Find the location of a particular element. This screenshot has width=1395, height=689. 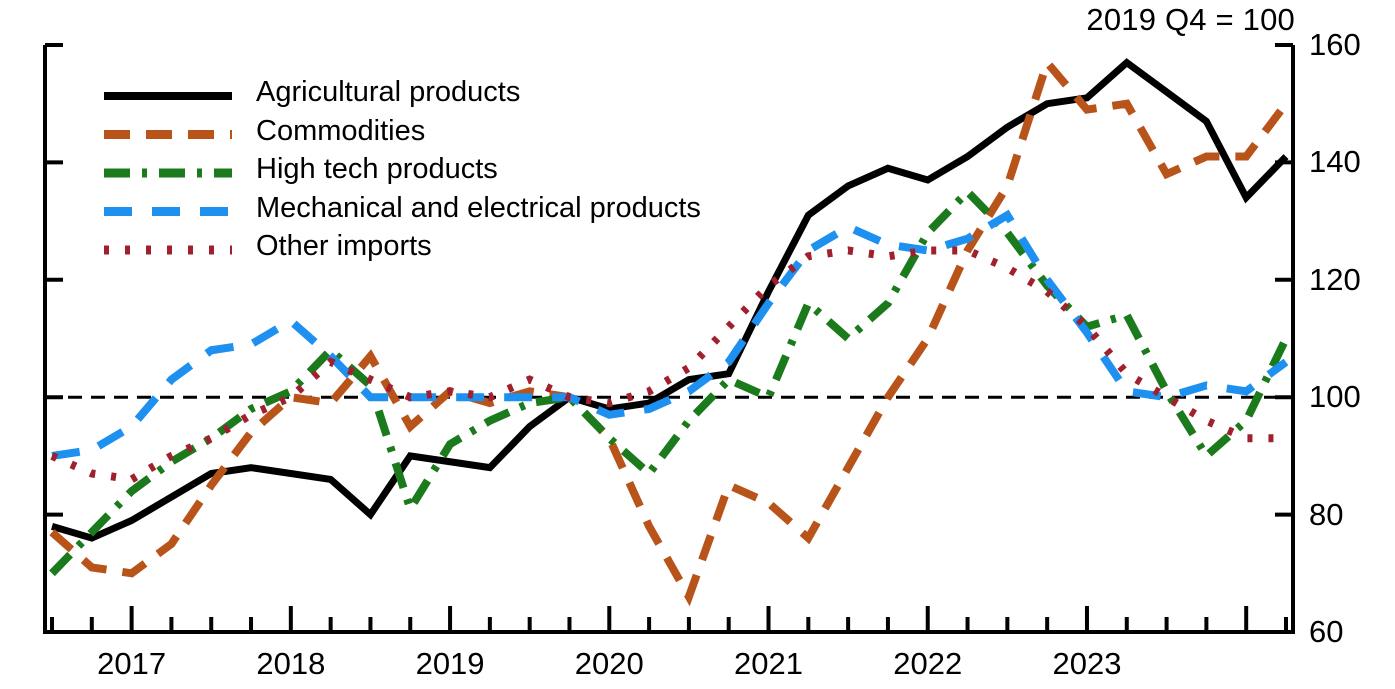

legend-item-label: High tech products is located at coordinates (377, 169).